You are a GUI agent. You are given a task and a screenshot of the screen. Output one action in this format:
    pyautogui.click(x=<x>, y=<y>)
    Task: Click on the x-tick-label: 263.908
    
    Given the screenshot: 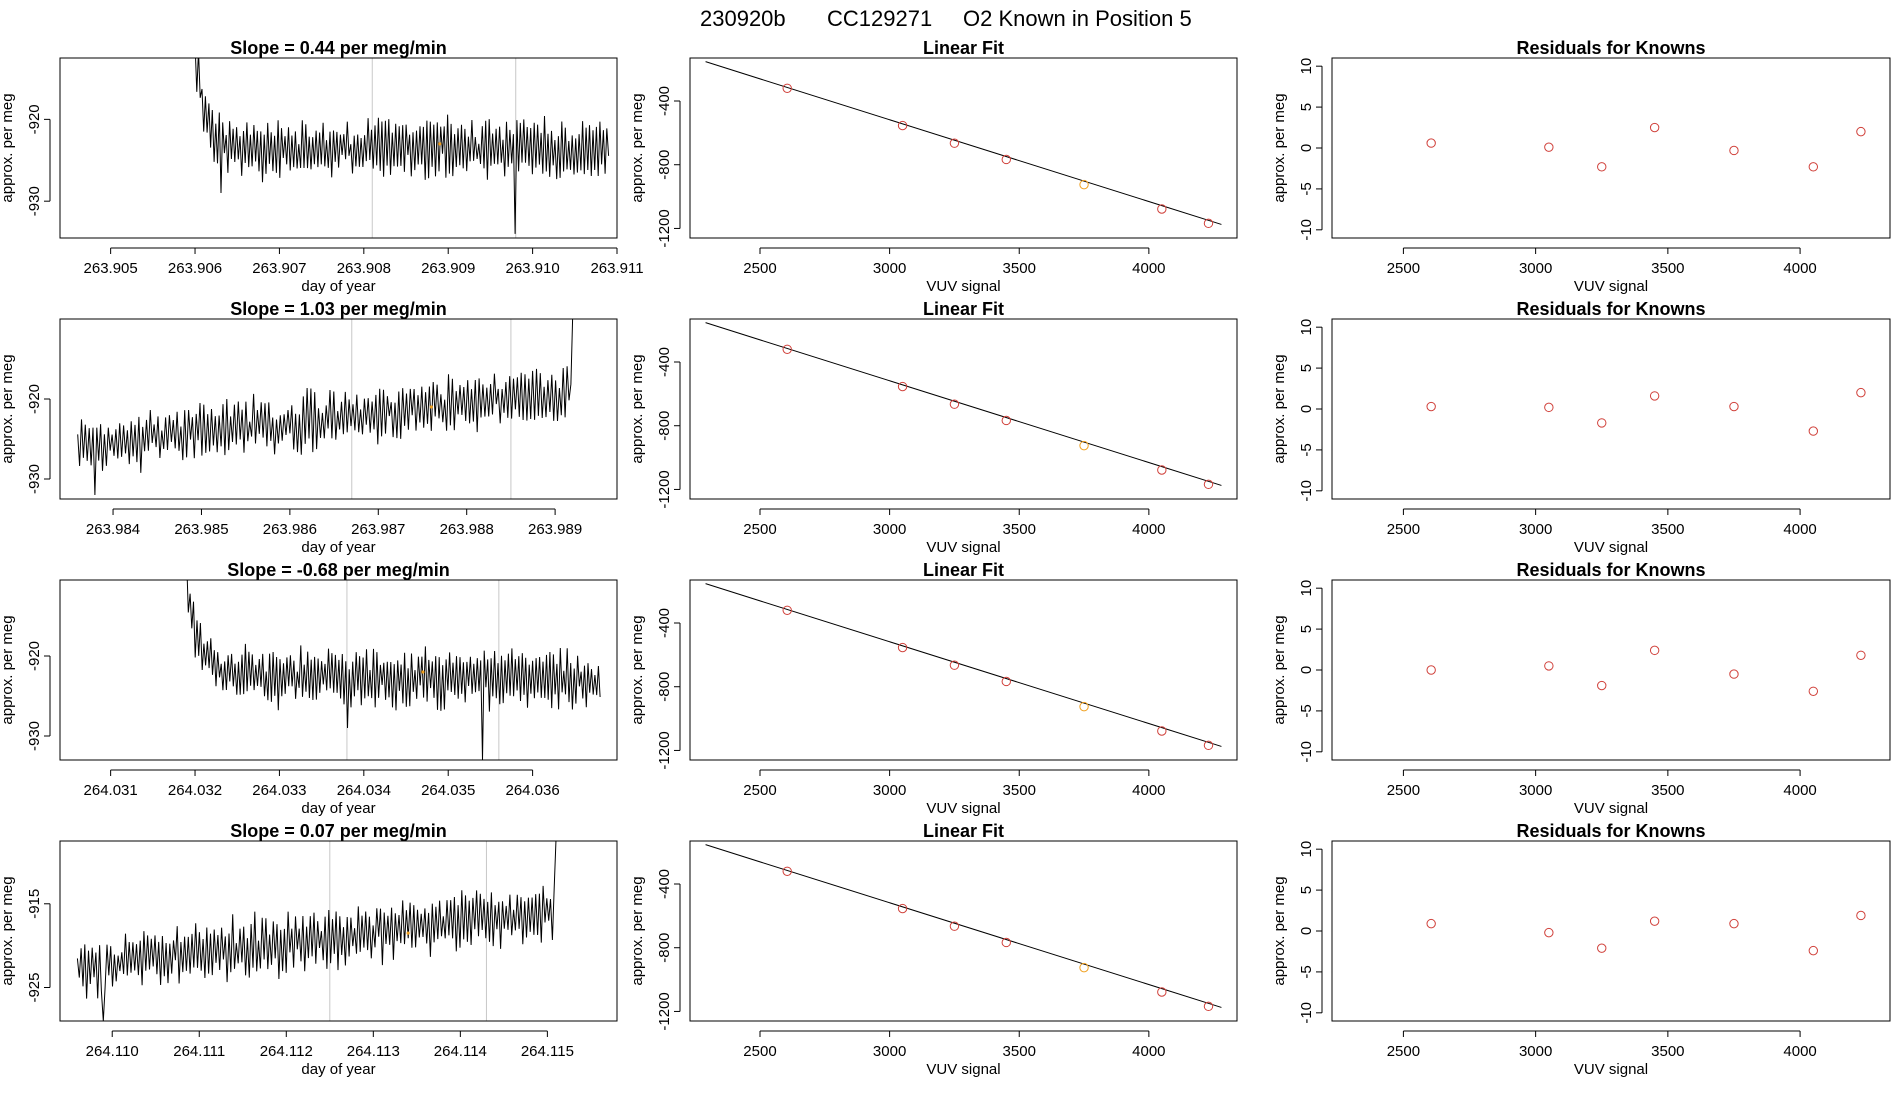 What is the action you would take?
    pyautogui.click(x=364, y=268)
    